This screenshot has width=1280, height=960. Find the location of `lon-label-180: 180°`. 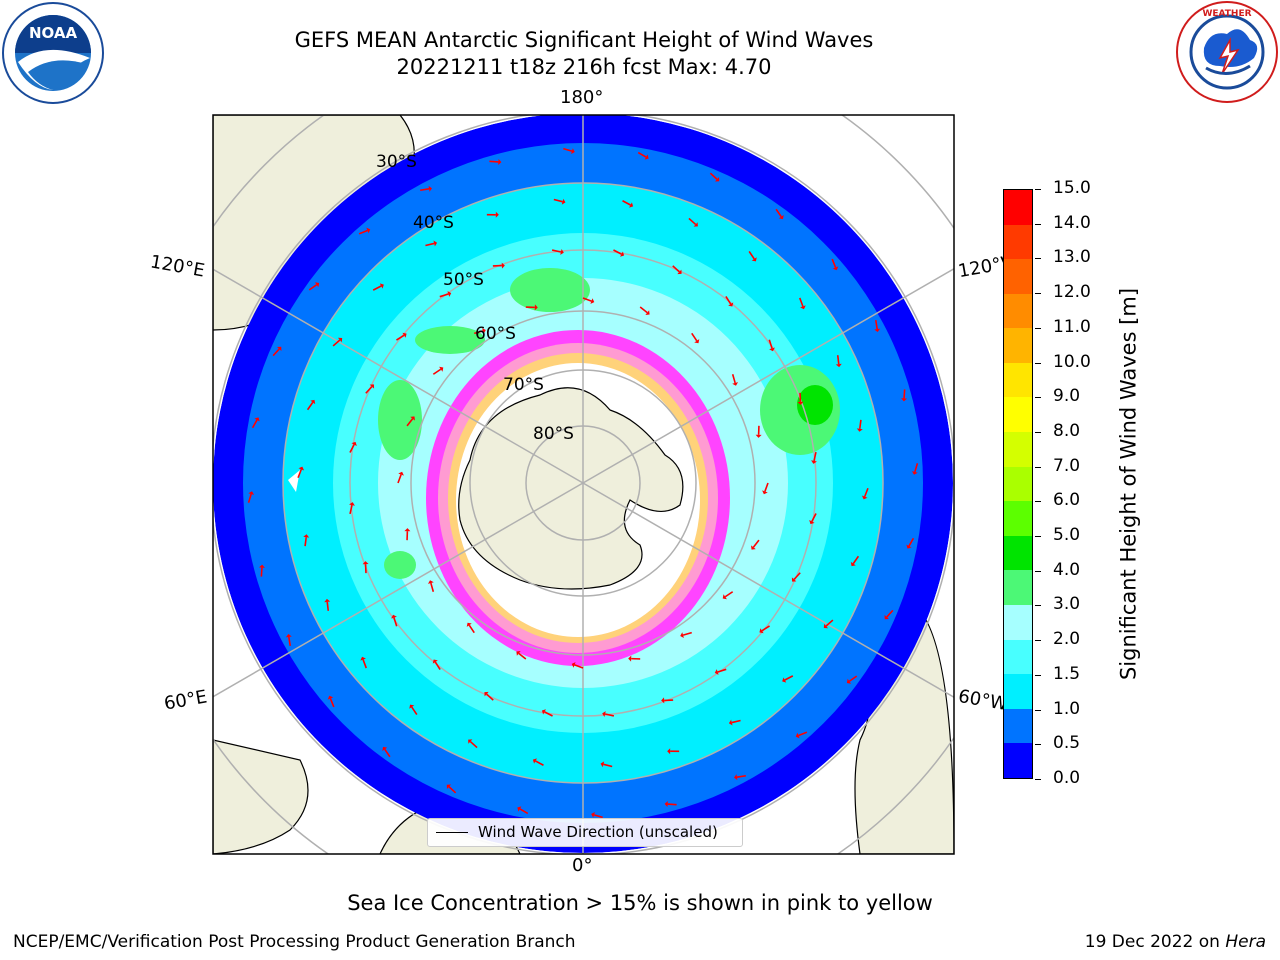

lon-label-180: 180° is located at coordinates (582, 97).